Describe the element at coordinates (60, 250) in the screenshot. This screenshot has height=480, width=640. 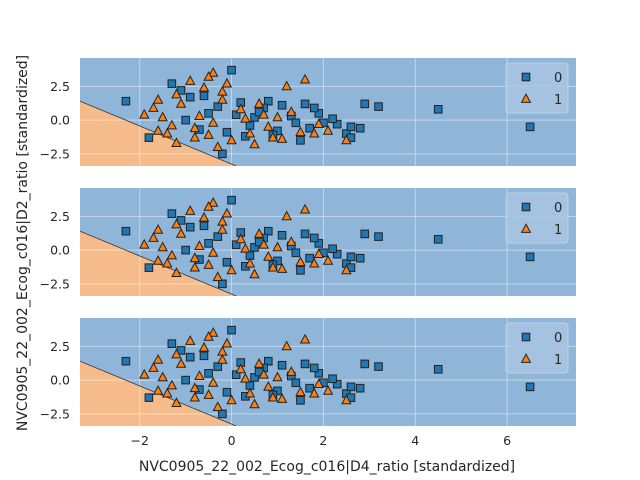
I see `y-tick-label: 0.0` at that location.